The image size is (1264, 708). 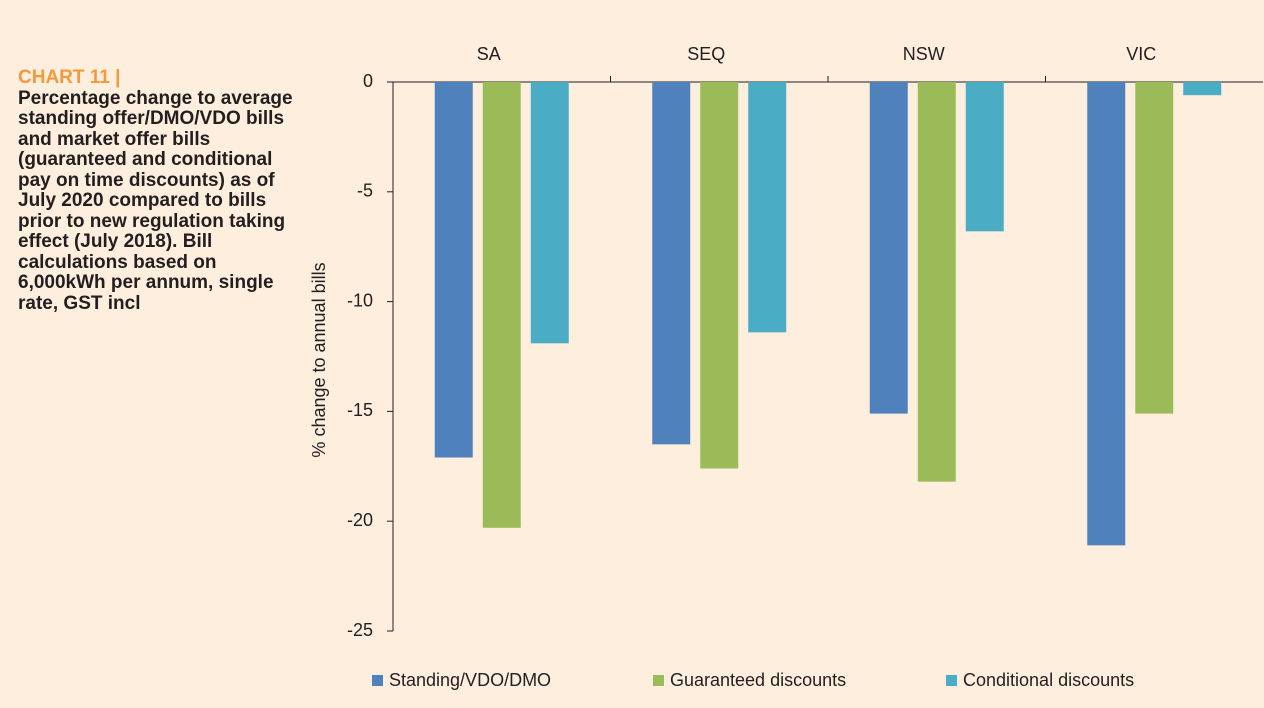 What do you see at coordinates (368, 81) in the screenshot?
I see `y-tick-label: 0` at bounding box center [368, 81].